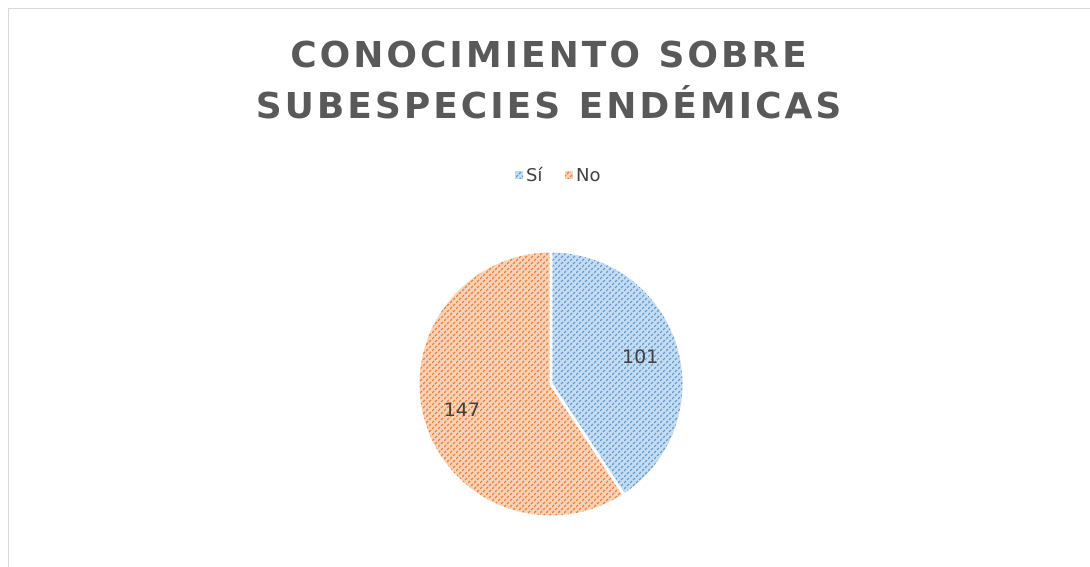  Describe the element at coordinates (640, 357) in the screenshot. I see `data-label: 101` at that location.